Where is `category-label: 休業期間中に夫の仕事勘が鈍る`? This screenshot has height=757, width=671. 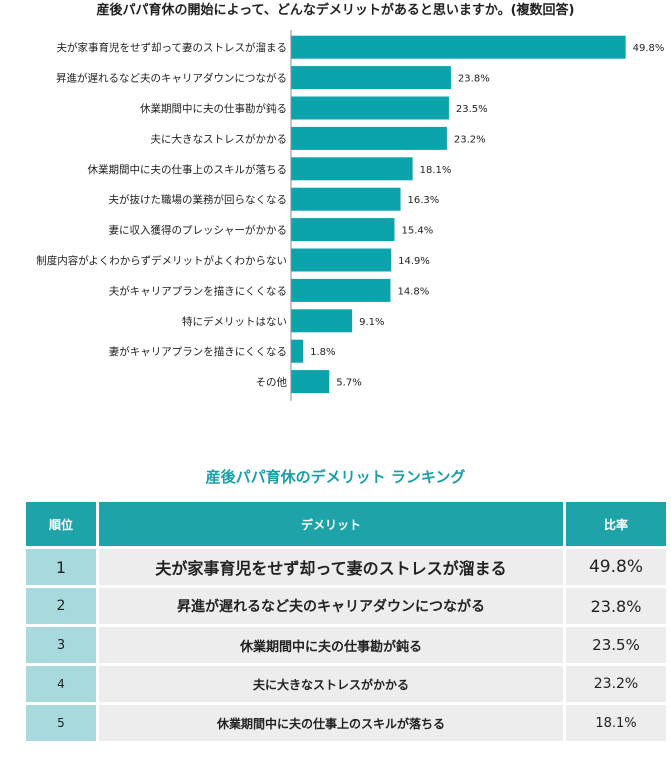 category-label: 休業期間中に夫の仕事勘が鈍る is located at coordinates (213, 108).